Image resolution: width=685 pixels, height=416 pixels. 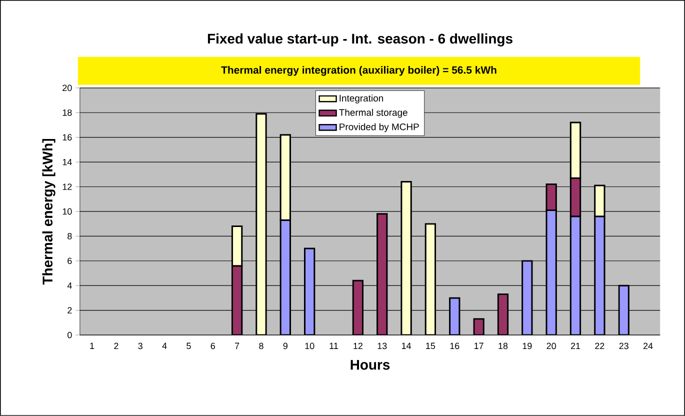 I want to click on x-tick-label: 7, so click(x=237, y=345).